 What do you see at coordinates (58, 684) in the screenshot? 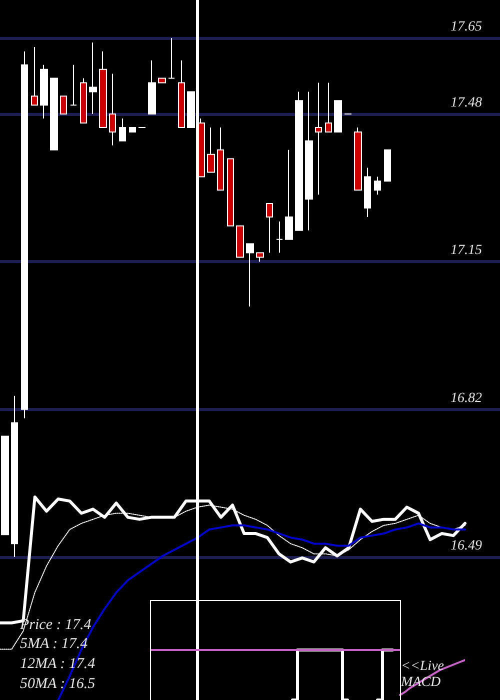
I see `annotation: 50MA : 16.5` at bounding box center [58, 684].